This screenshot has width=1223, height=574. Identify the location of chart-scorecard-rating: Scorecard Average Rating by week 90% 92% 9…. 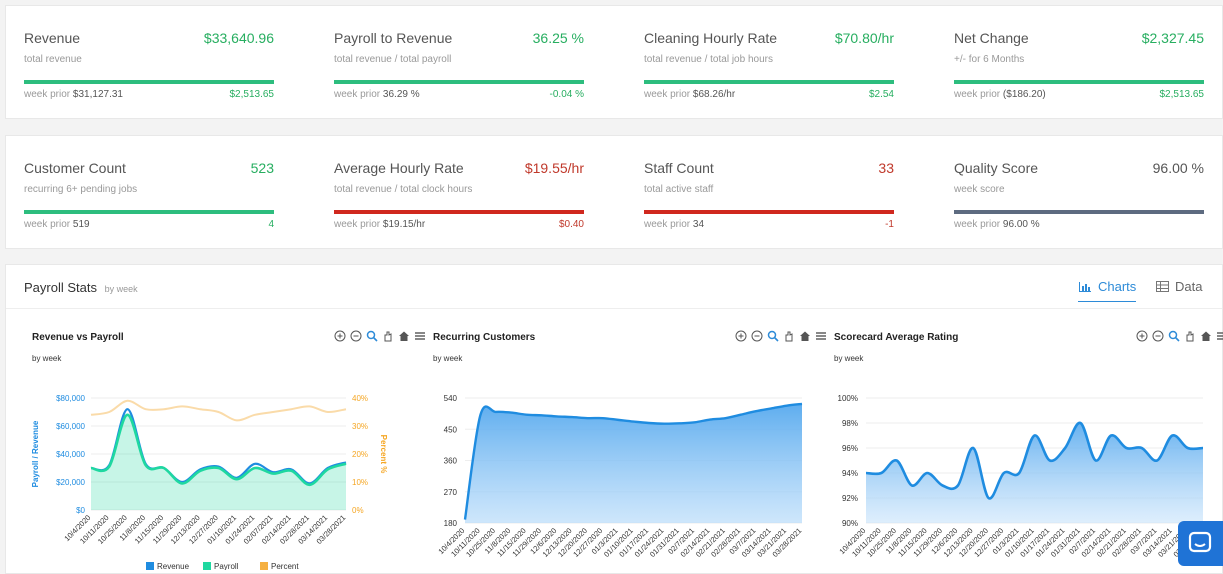
(1025, 445).